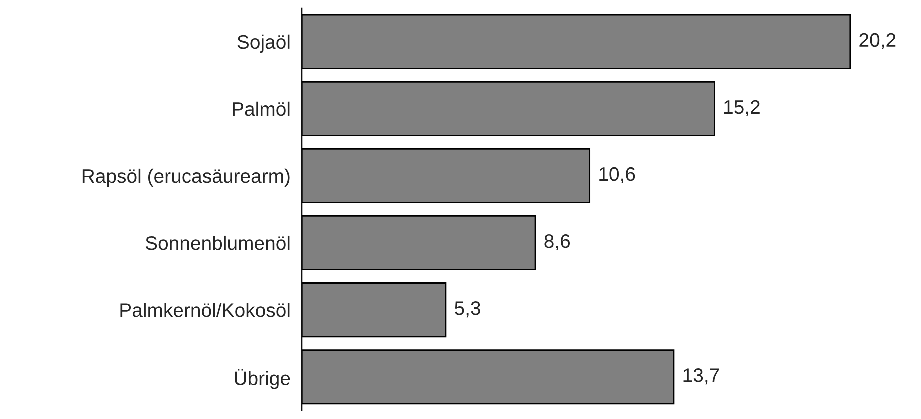  What do you see at coordinates (618, 175) in the screenshot?
I see `data-label: 10,6` at bounding box center [618, 175].